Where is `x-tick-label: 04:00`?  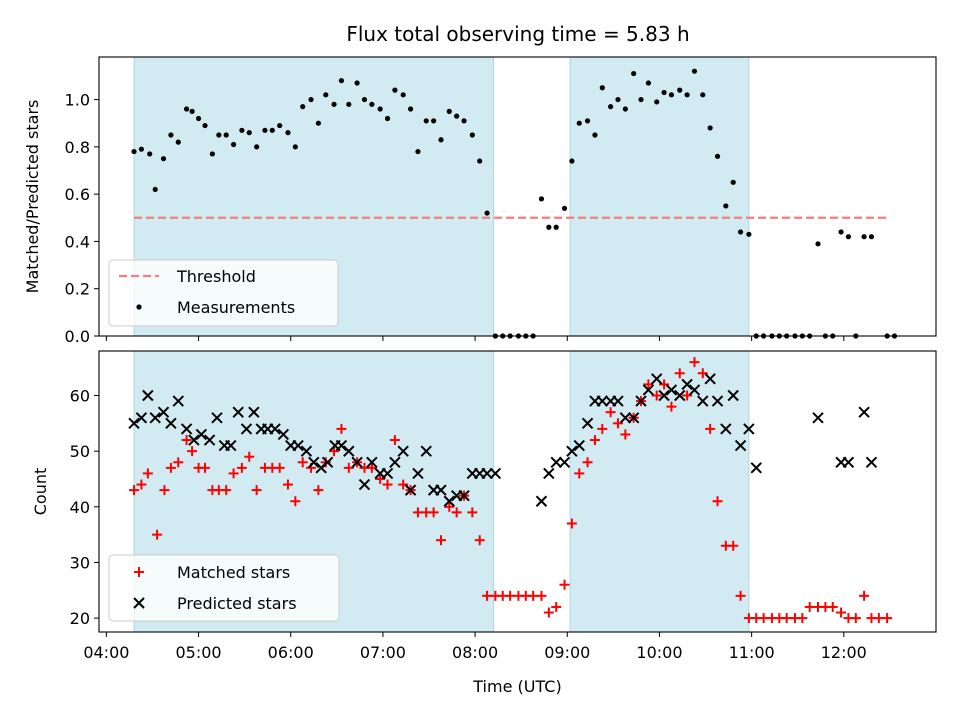
x-tick-label: 04:00 is located at coordinates (106, 652).